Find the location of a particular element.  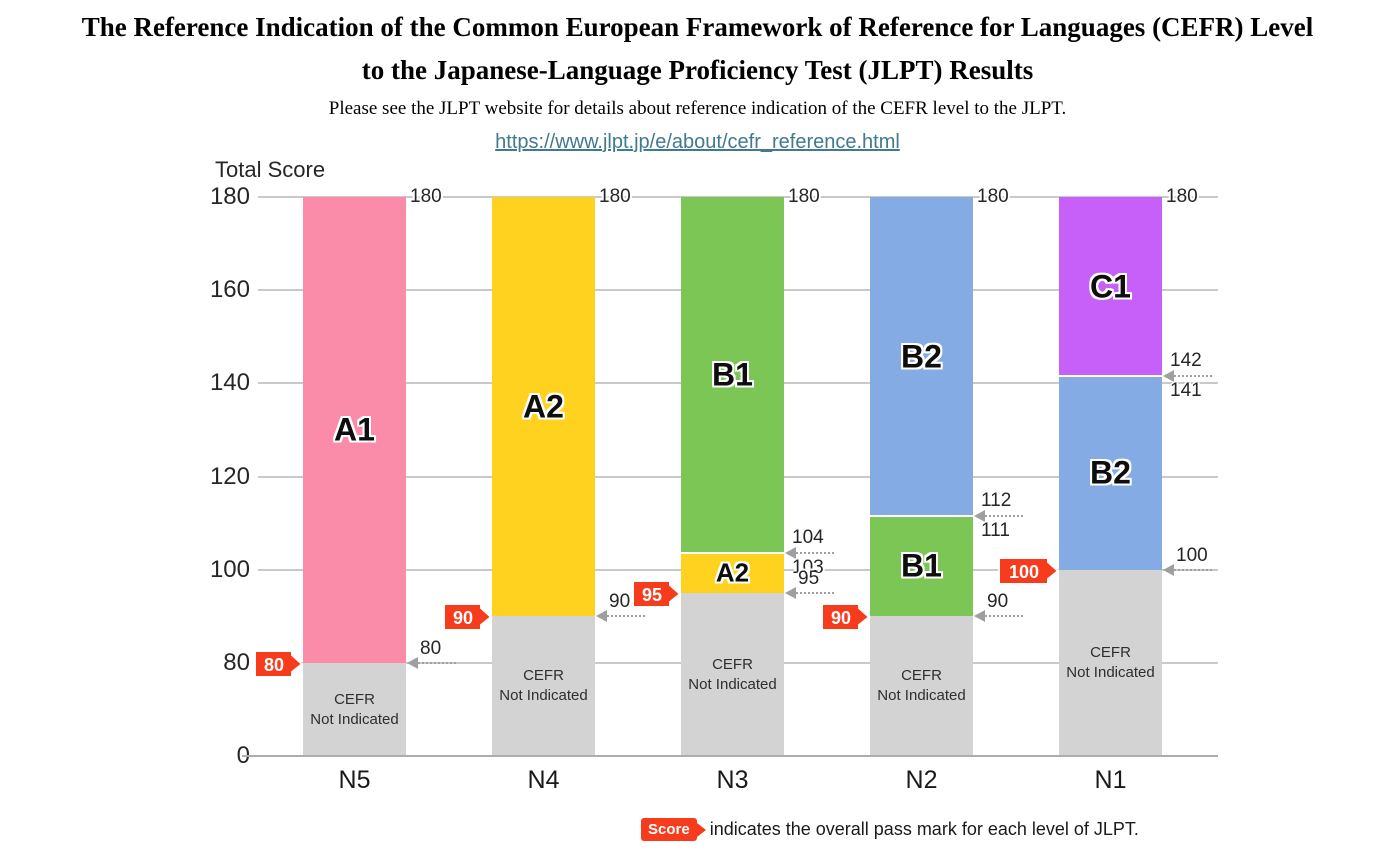

annotation-n1-100: 100 is located at coordinates (1192, 555).